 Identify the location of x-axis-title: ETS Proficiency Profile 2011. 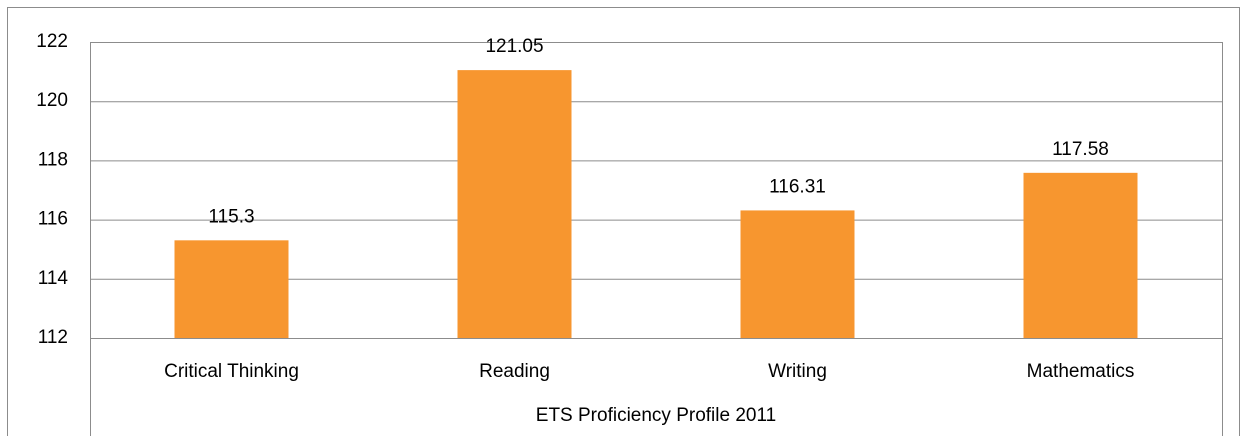
(656, 415).